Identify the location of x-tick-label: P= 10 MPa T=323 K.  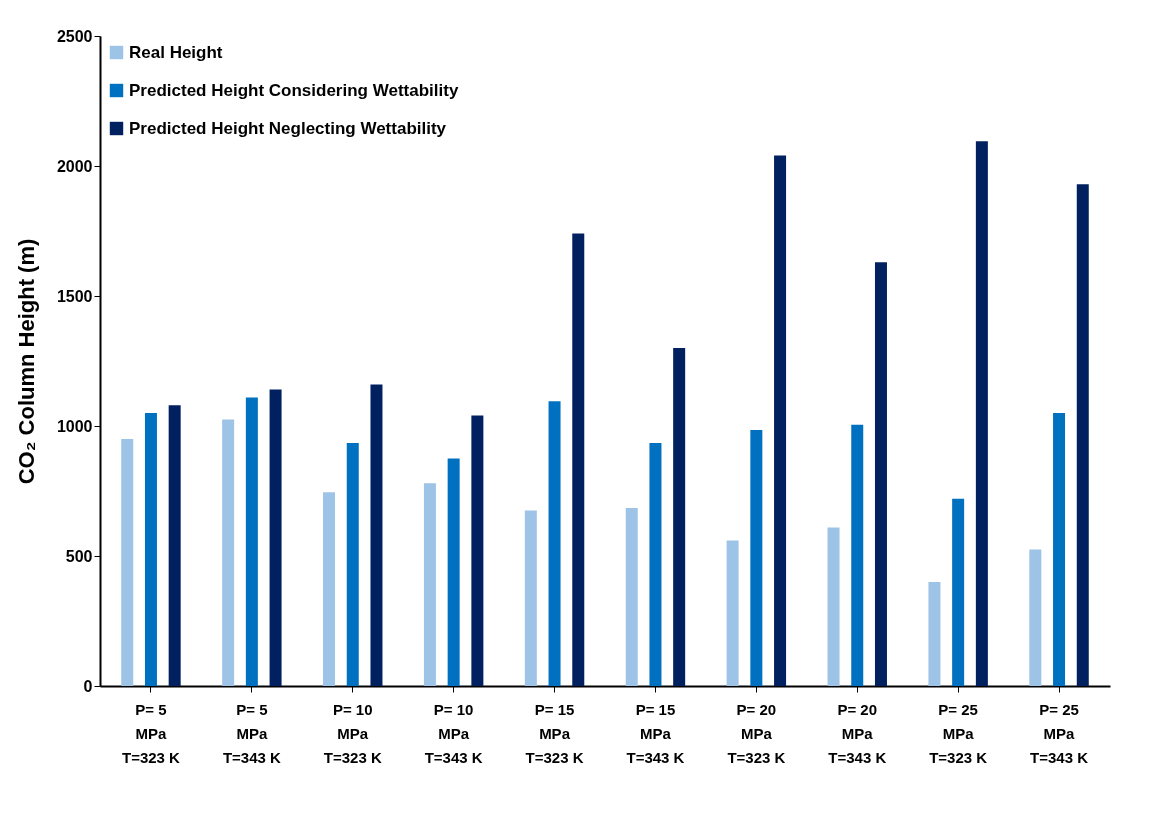
(352, 733).